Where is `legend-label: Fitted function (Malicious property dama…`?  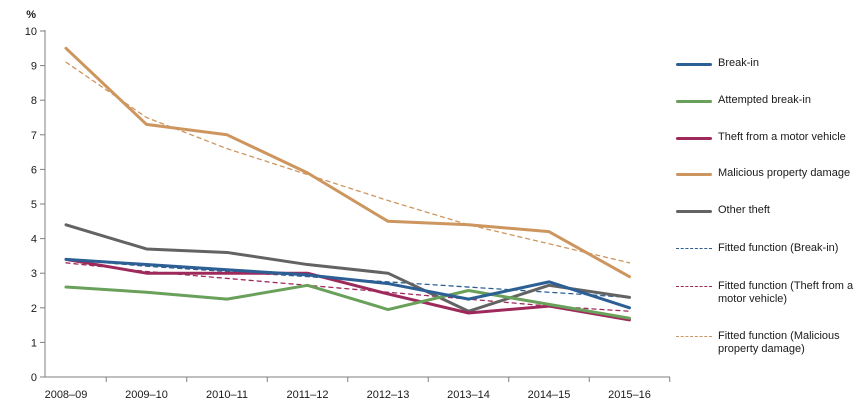 legend-label: Fitted function (Malicious property dama… is located at coordinates (779, 342).